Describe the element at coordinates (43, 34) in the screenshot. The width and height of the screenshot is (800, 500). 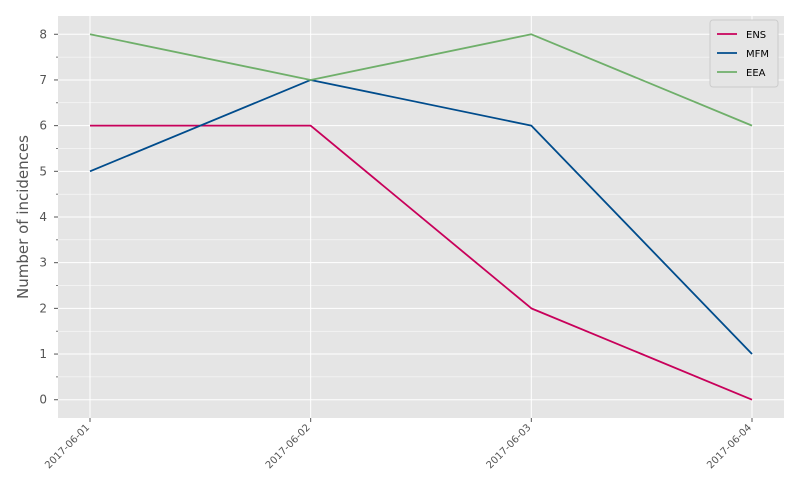
I see `y-tick-label: 8` at that location.